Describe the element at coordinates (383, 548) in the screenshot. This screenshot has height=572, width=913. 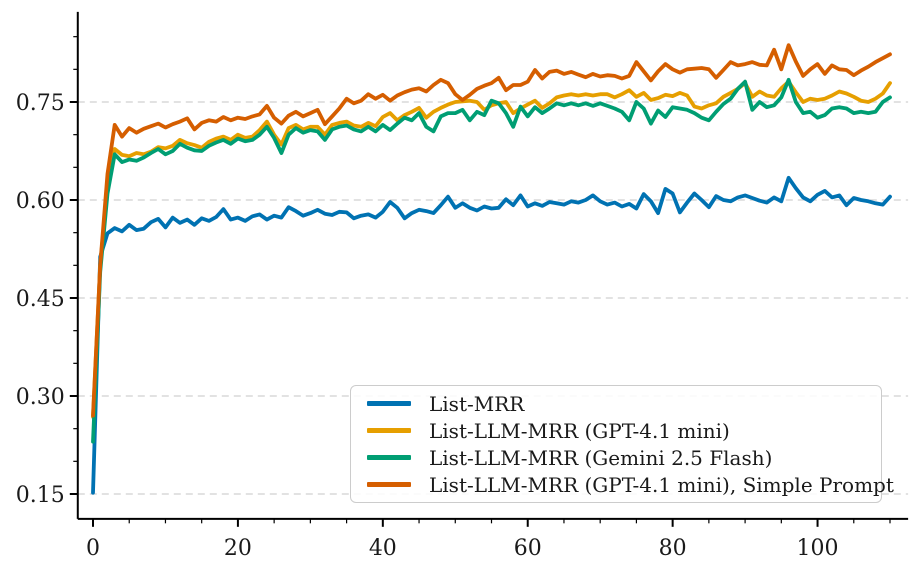
I see `x-tick-label: 40` at that location.